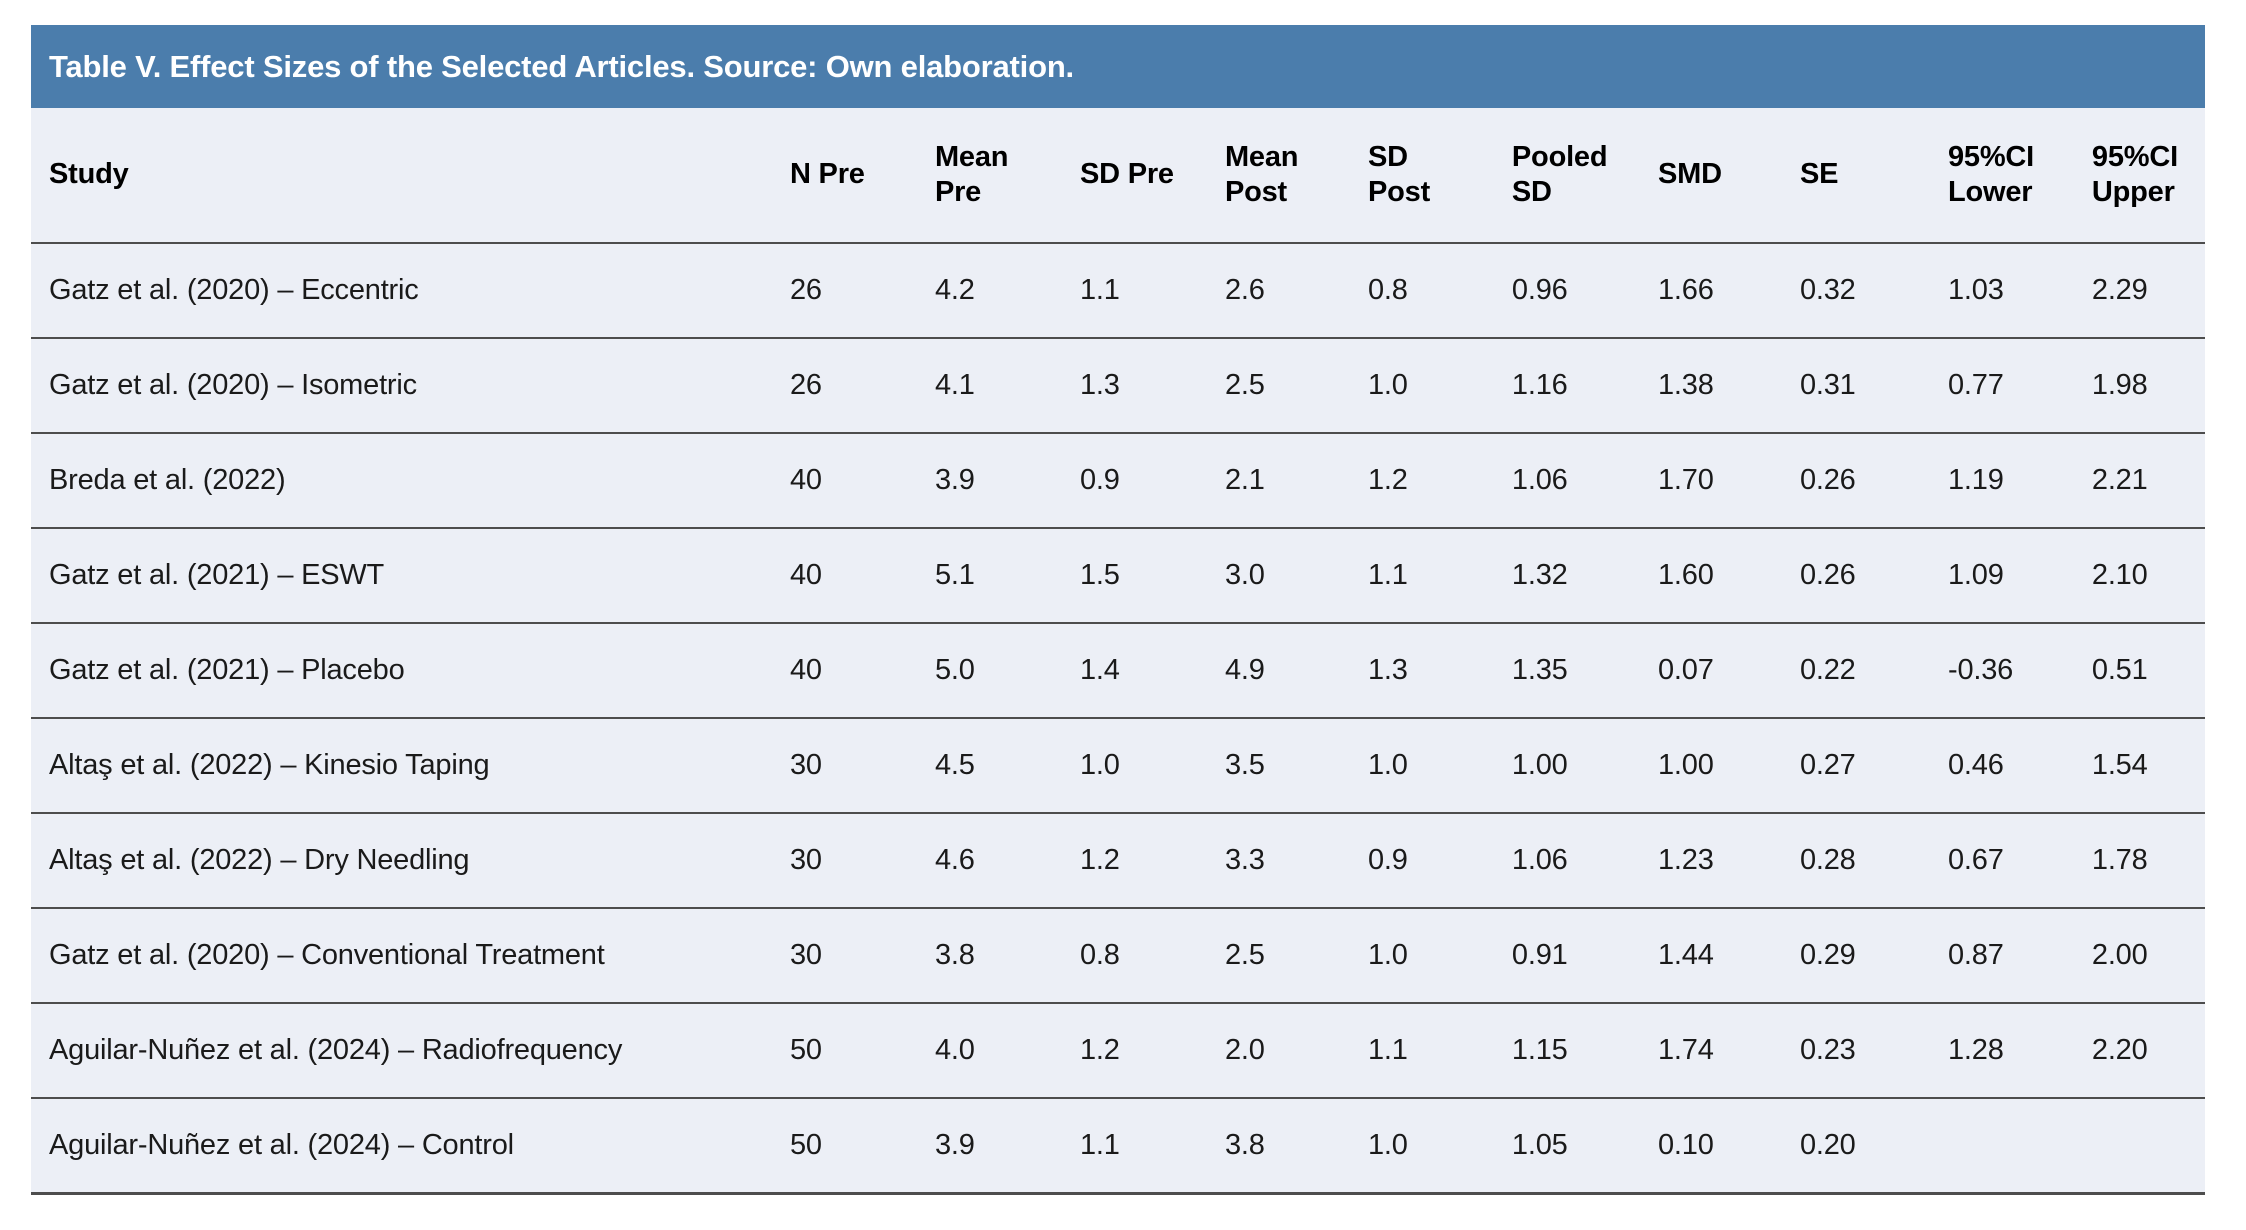  What do you see at coordinates (1152, 176) in the screenshot?
I see `column-header: SD Pre` at bounding box center [1152, 176].